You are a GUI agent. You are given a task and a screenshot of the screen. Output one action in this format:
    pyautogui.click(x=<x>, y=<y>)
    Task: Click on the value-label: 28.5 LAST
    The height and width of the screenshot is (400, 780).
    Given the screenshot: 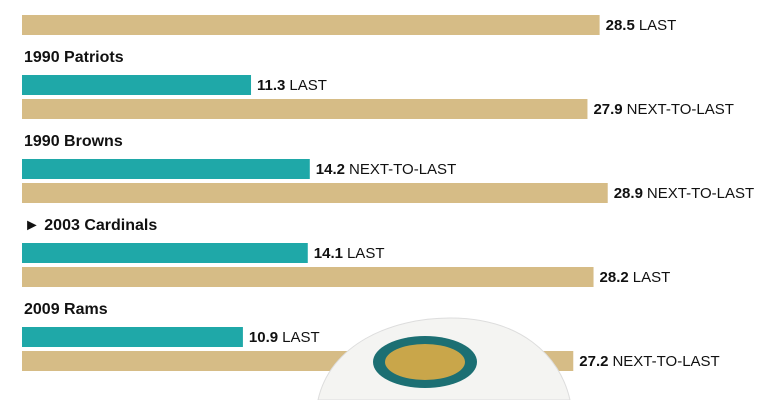 What is the action you would take?
    pyautogui.click(x=641, y=25)
    